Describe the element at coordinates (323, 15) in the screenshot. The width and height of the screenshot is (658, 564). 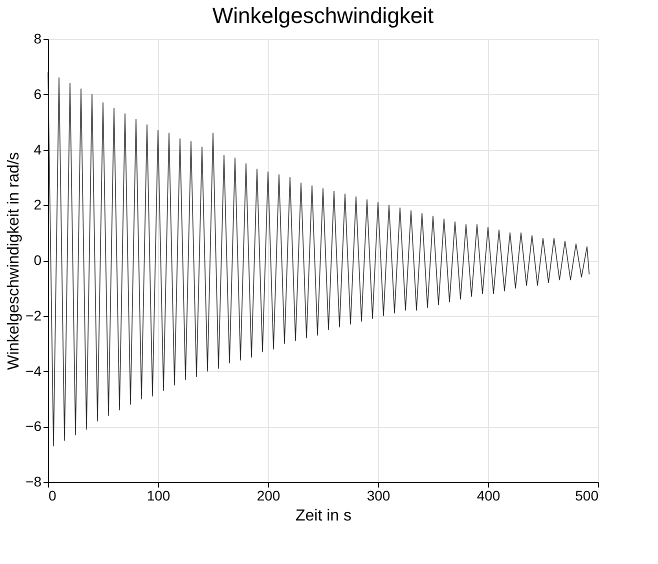
I see `chart-title: Winkelgeschwindigkeit` at that location.